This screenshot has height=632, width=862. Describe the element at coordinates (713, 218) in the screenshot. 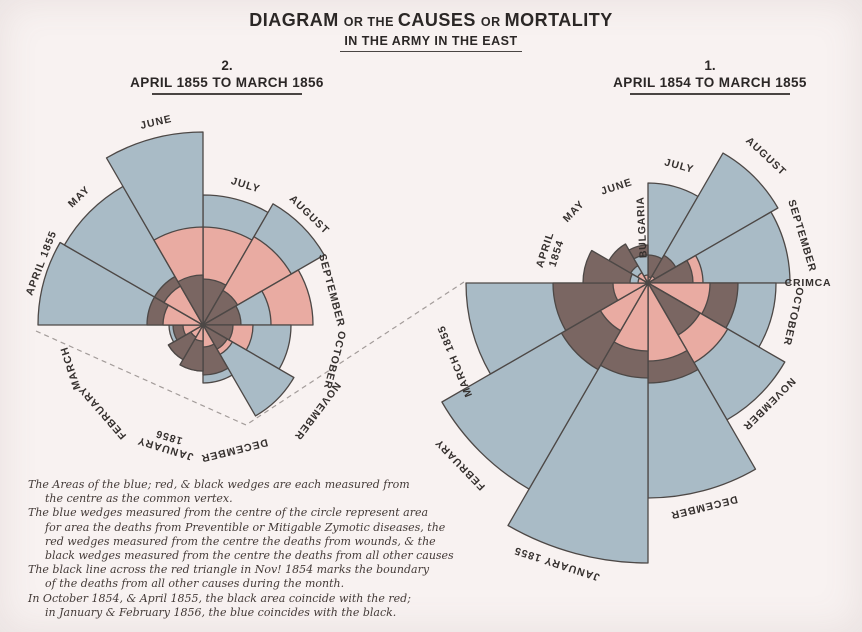

I see `wedge-blue-august` at that location.